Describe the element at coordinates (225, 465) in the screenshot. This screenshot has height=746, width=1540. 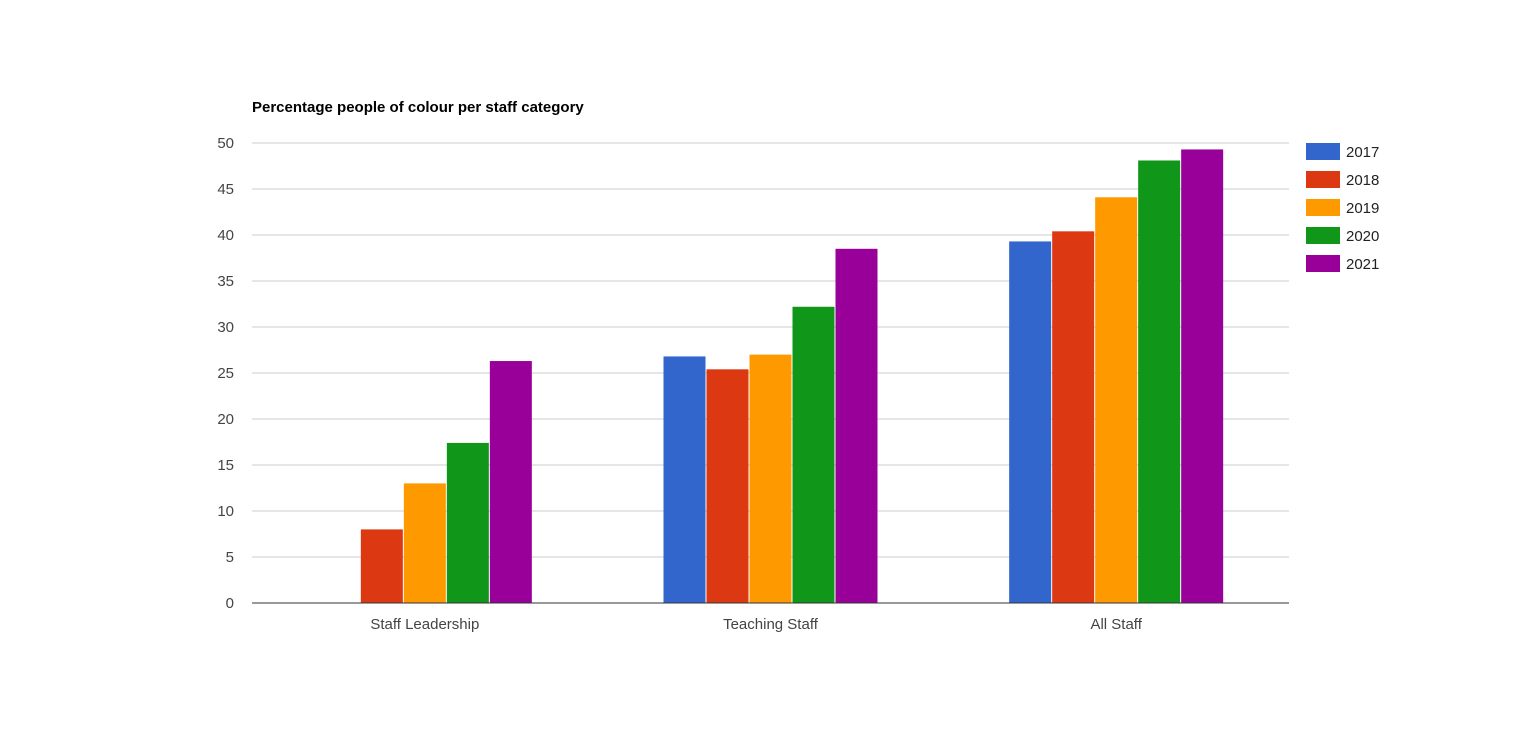
I see `y-tick-label: 15` at that location.